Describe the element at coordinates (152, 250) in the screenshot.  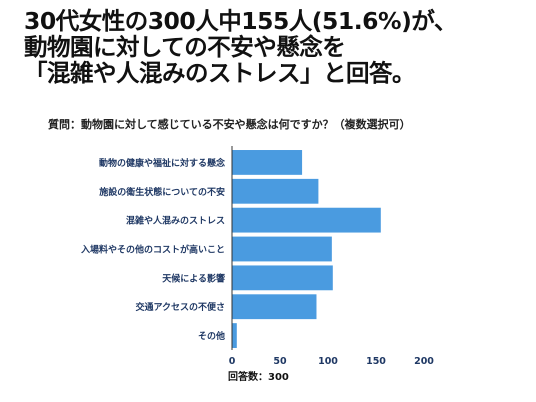
I see `category-label: 入場料やその他のコストが高いこと` at that location.